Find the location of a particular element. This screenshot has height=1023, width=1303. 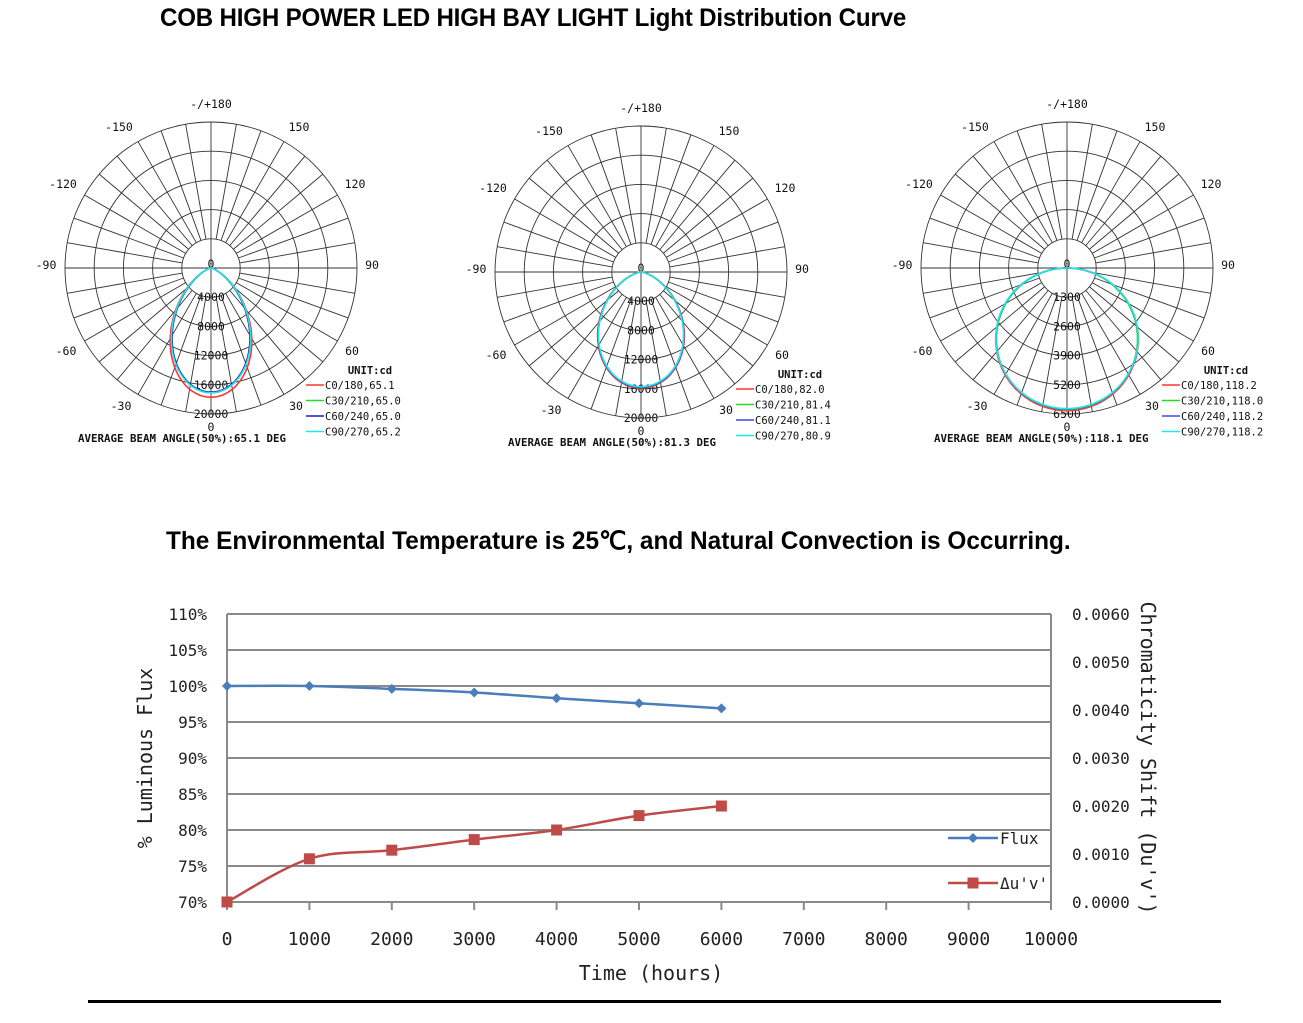

polar-angle-label: -150 is located at coordinates (975, 127).